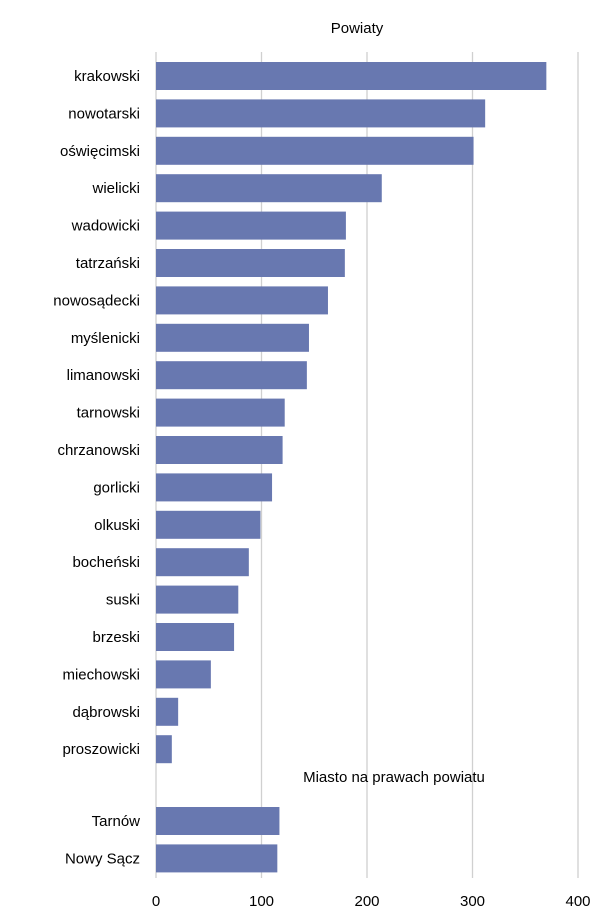 The image size is (597, 914). Describe the element at coordinates (108, 413) in the screenshot. I see `category-label: tarnowski` at that location.